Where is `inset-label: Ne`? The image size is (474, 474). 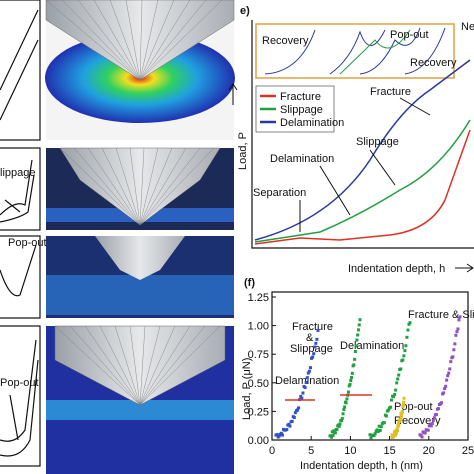 inset-label: Ne is located at coordinates (467, 27).